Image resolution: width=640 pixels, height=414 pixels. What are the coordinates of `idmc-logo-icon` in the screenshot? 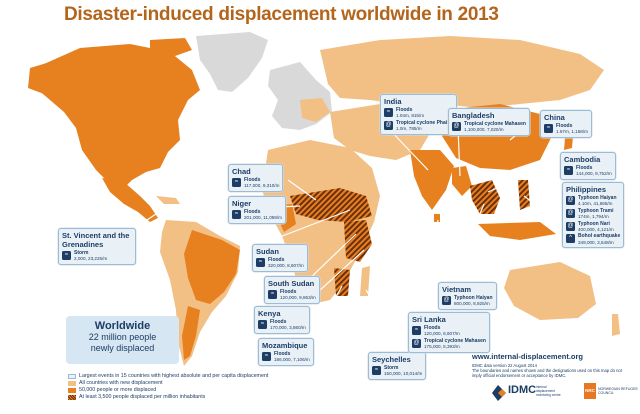 It's located at (499, 393).